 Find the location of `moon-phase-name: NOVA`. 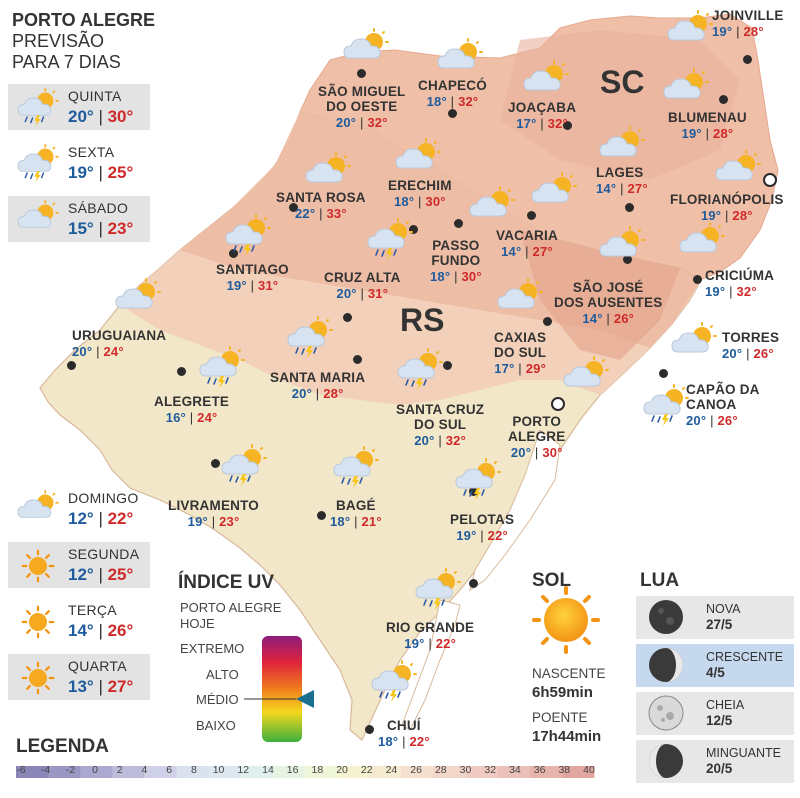

moon-phase-name: NOVA is located at coordinates (723, 609).